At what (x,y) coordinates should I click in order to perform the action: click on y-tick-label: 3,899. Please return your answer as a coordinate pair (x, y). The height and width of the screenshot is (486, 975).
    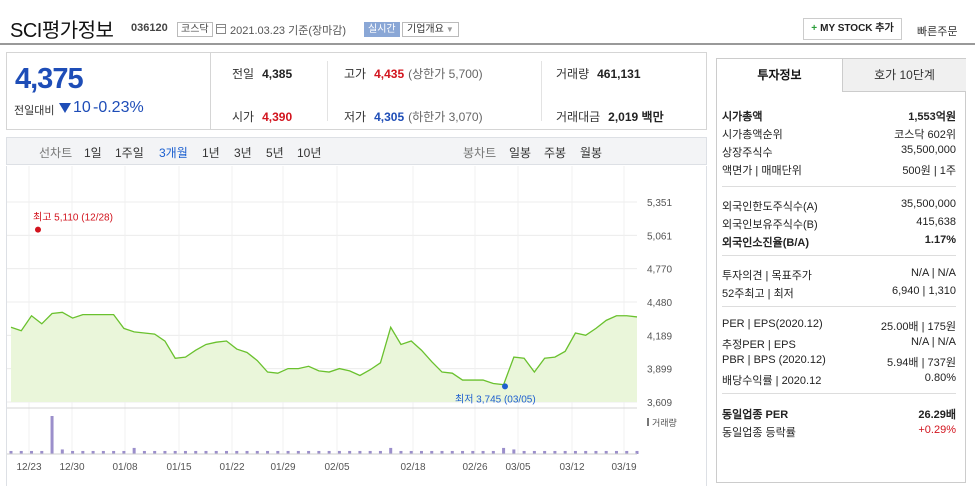
    Looking at the image, I should click on (659, 370).